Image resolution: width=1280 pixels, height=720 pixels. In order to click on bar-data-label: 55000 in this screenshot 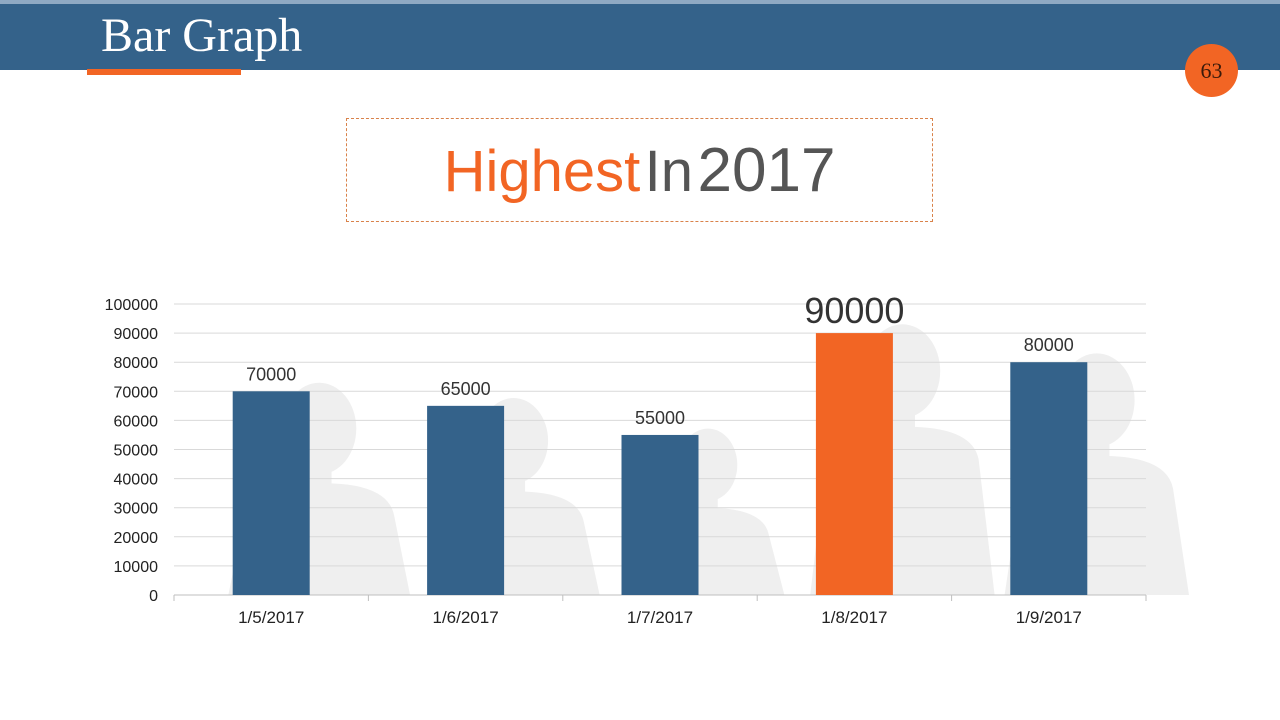, I will do `click(660, 418)`.